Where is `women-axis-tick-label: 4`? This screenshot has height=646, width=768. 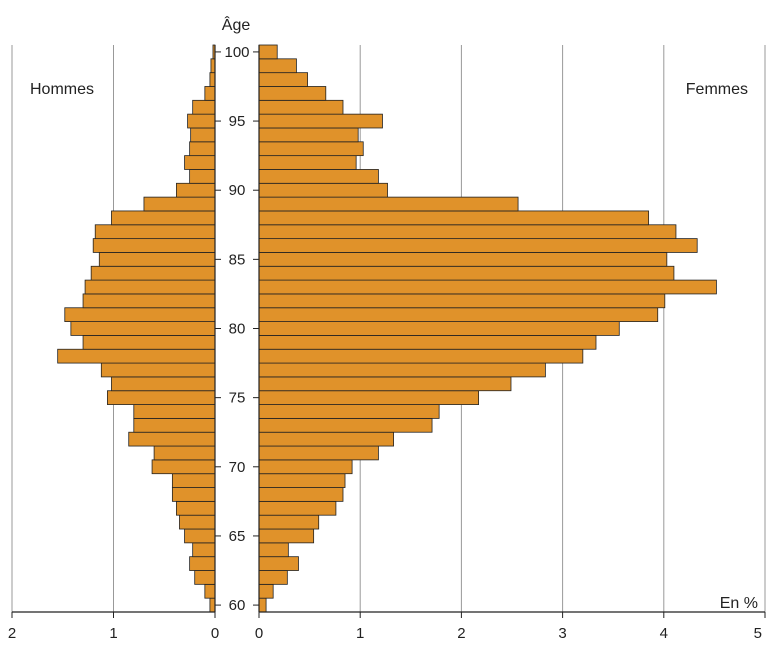 women-axis-tick-label: 4 is located at coordinates (664, 633).